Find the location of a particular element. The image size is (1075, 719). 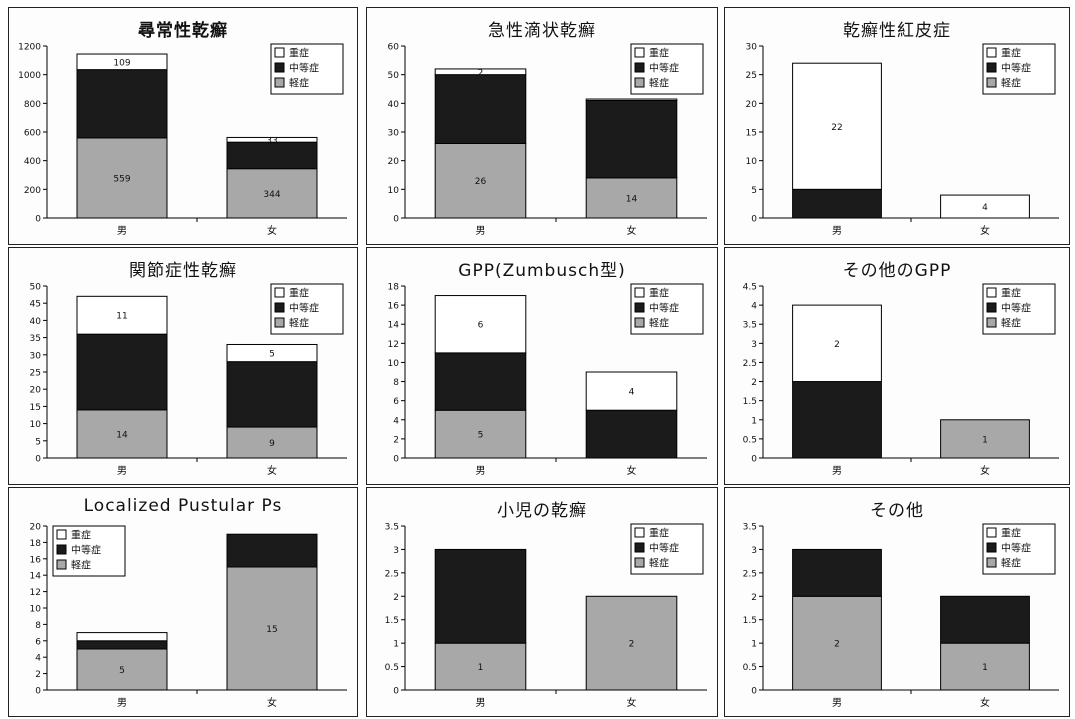

y-tick-label: 2.5 is located at coordinates (750, 364).